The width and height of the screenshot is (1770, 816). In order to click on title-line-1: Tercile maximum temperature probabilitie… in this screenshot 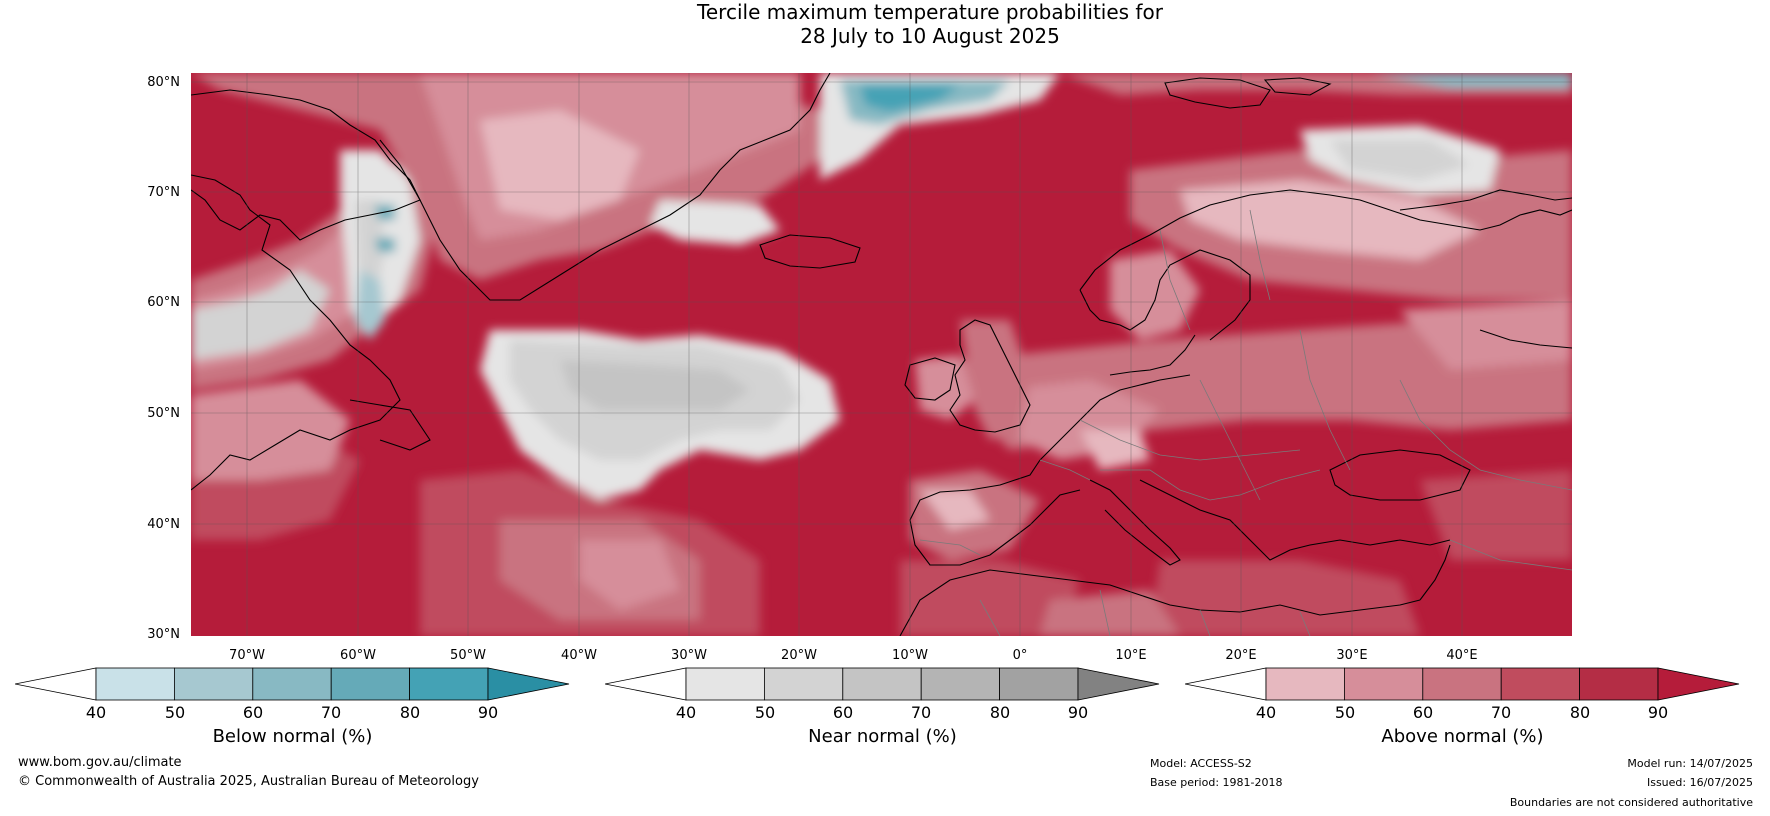, I will do `click(930, 12)`.